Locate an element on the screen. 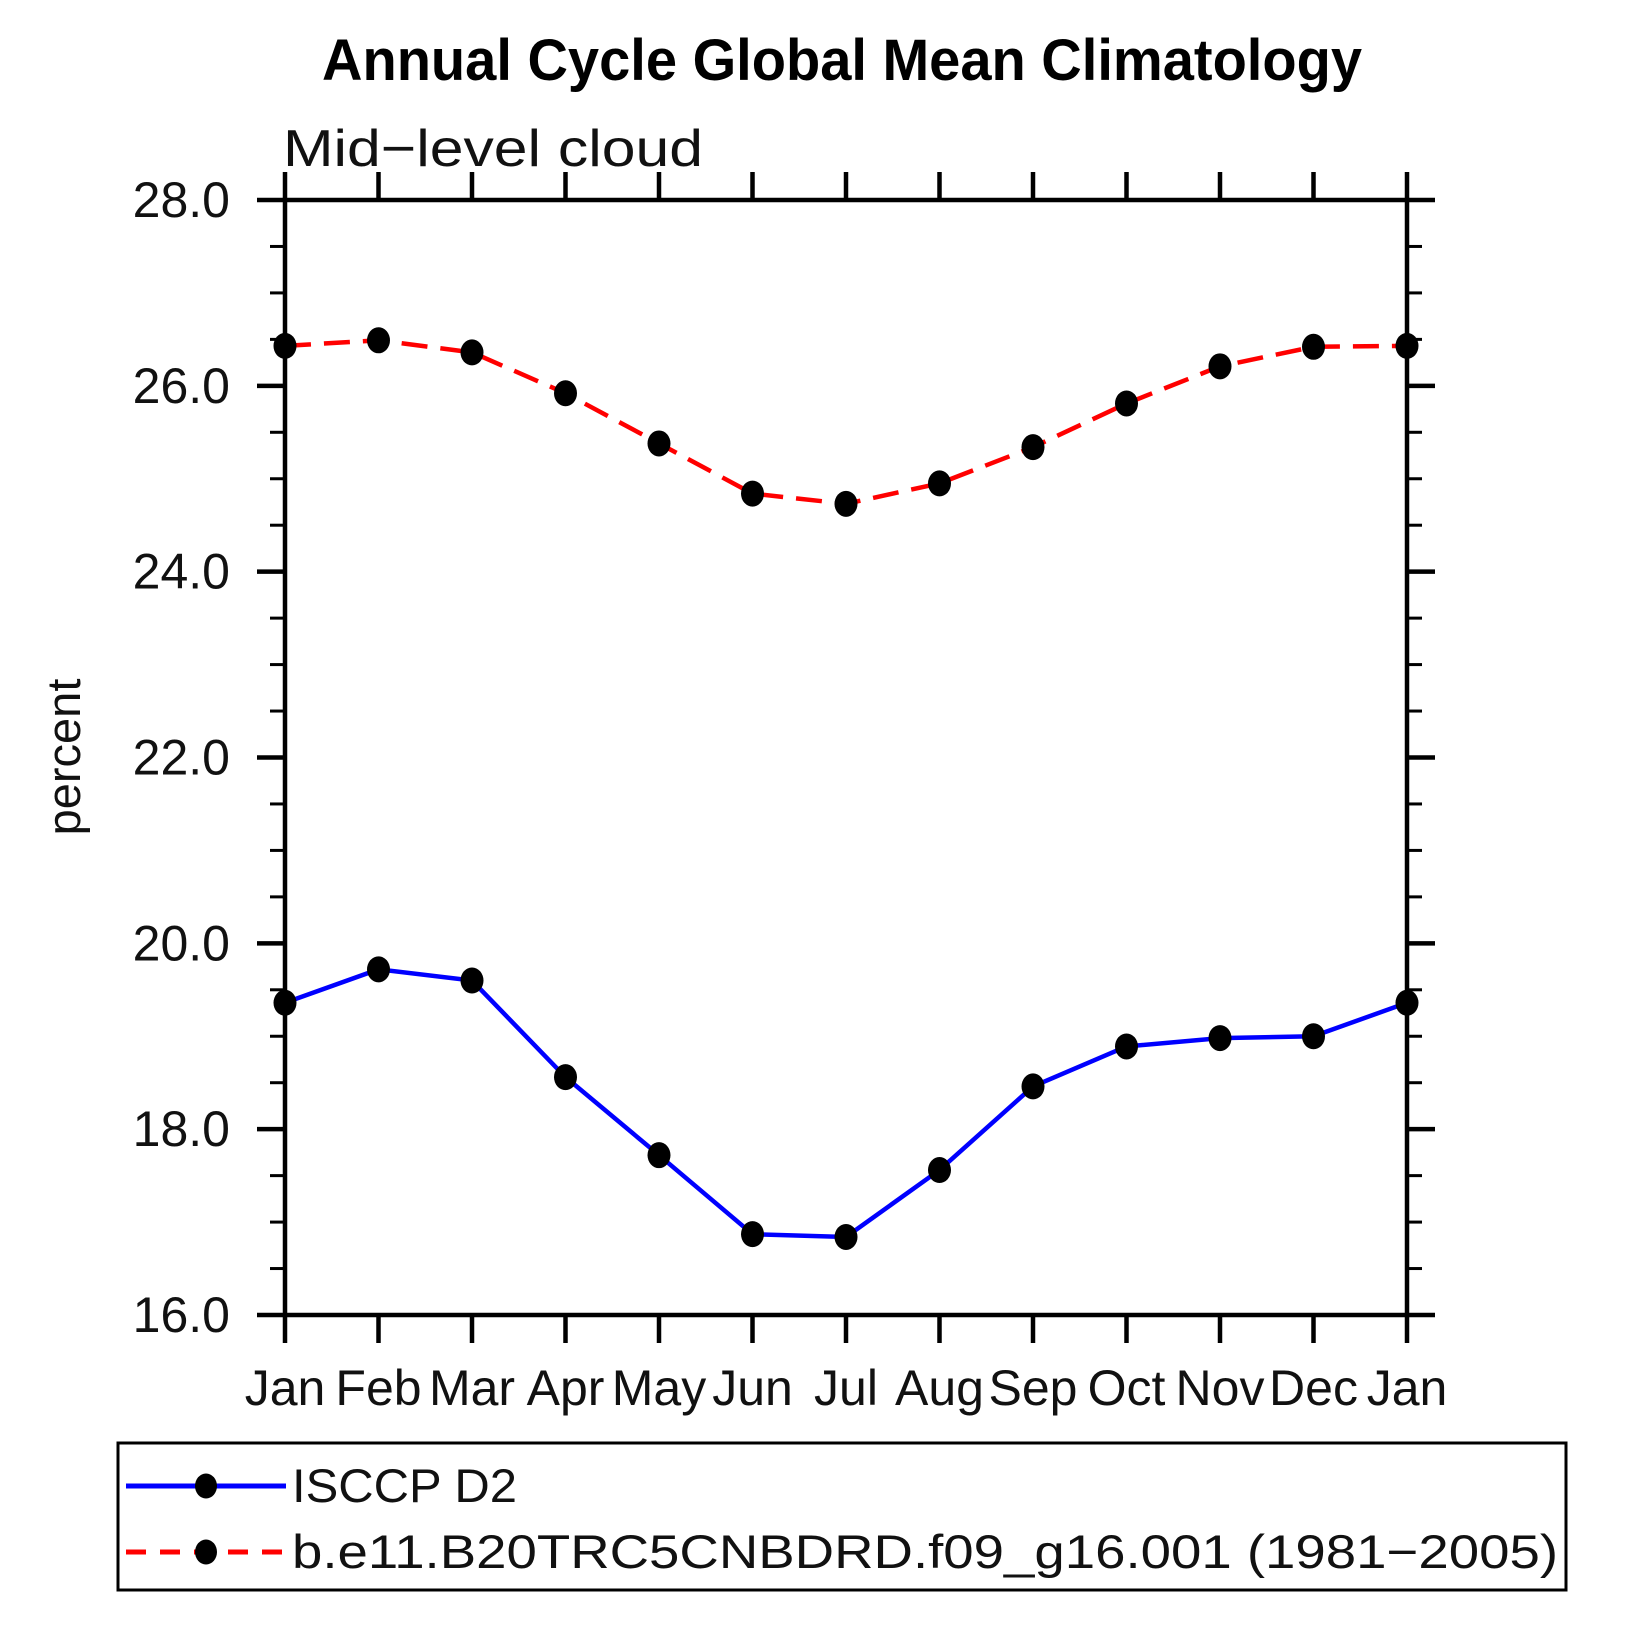 This screenshot has width=1631, height=1631. legend-frame is located at coordinates (842, 1516).